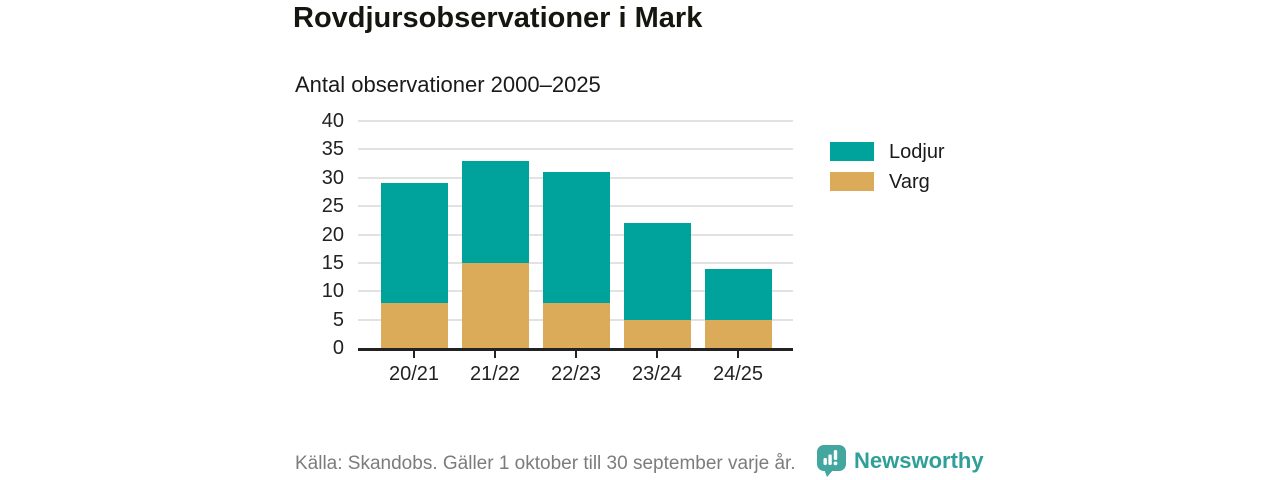  Describe the element at coordinates (338, 348) in the screenshot. I see `y-axis-tick-label: 0` at that location.